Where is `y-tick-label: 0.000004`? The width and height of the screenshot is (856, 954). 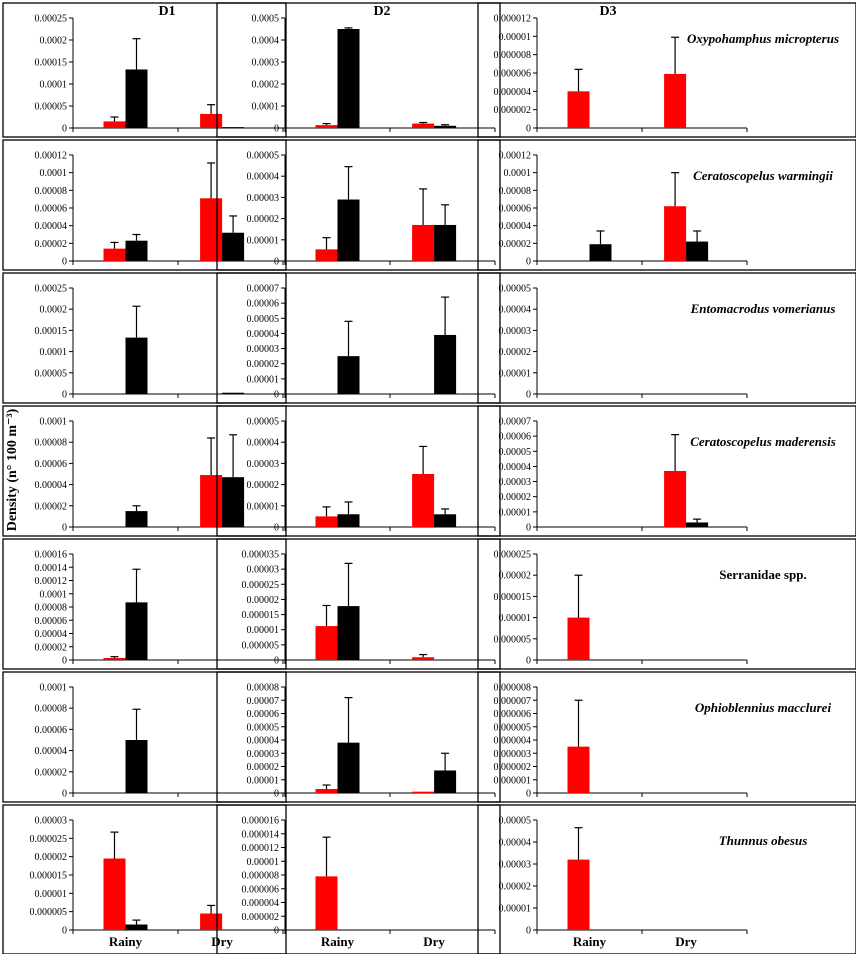 y-tick-label: 0.000004 is located at coordinates (513, 741).